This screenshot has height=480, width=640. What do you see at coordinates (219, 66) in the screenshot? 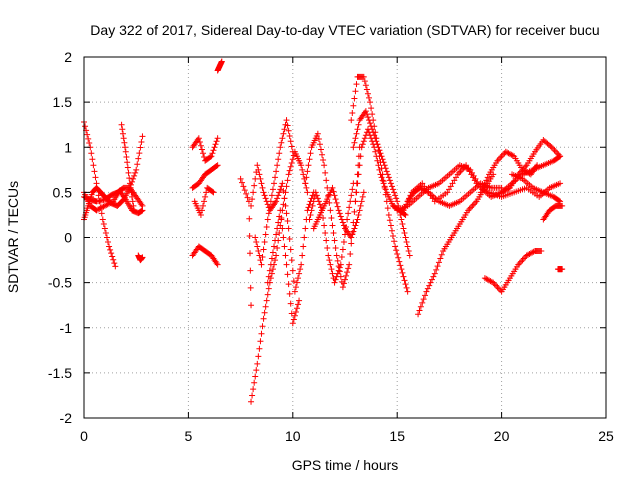
I see `series-arc-k` at bounding box center [219, 66].